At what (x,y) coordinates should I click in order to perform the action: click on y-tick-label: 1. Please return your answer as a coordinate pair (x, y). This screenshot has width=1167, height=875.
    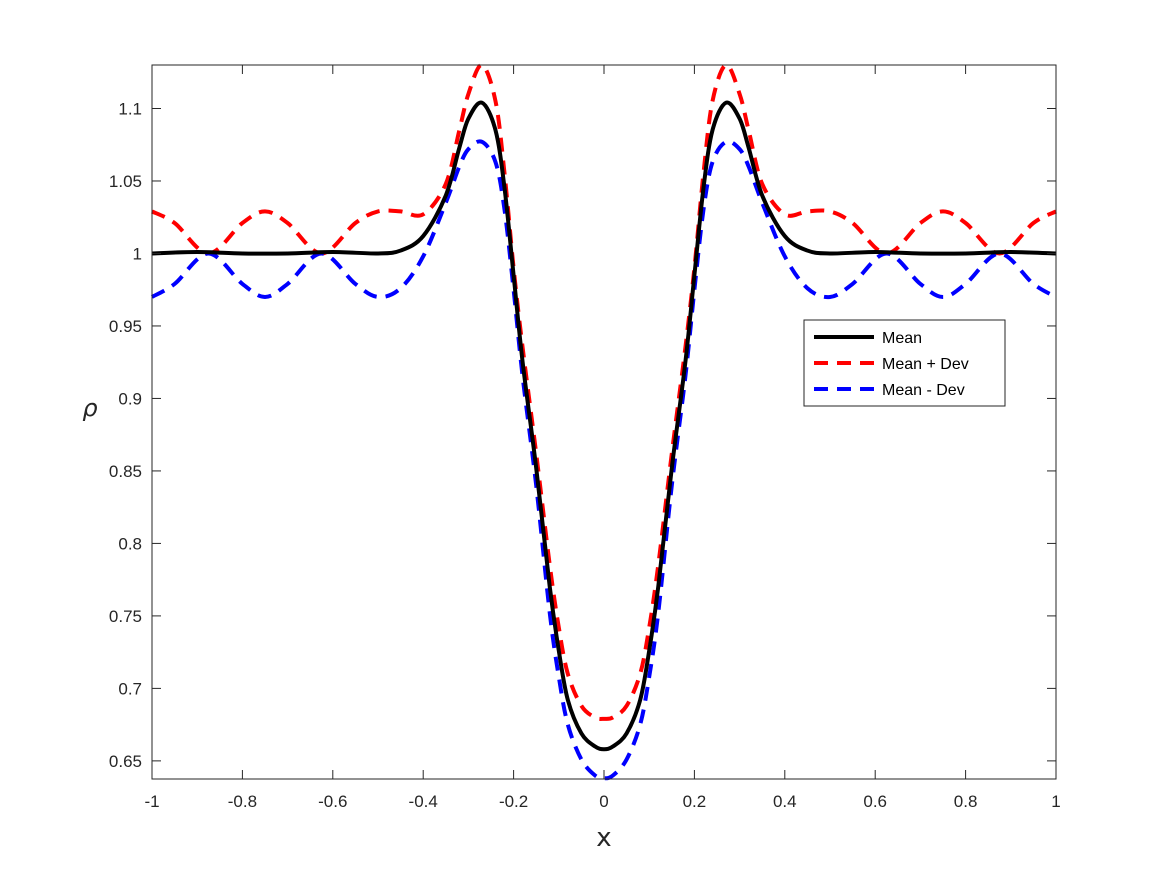
    Looking at the image, I should click on (137, 253).